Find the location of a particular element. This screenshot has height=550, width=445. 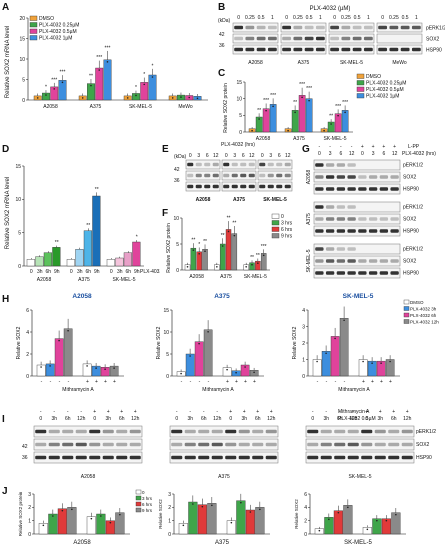

time-label: 9h is located at coordinates (97, 272).